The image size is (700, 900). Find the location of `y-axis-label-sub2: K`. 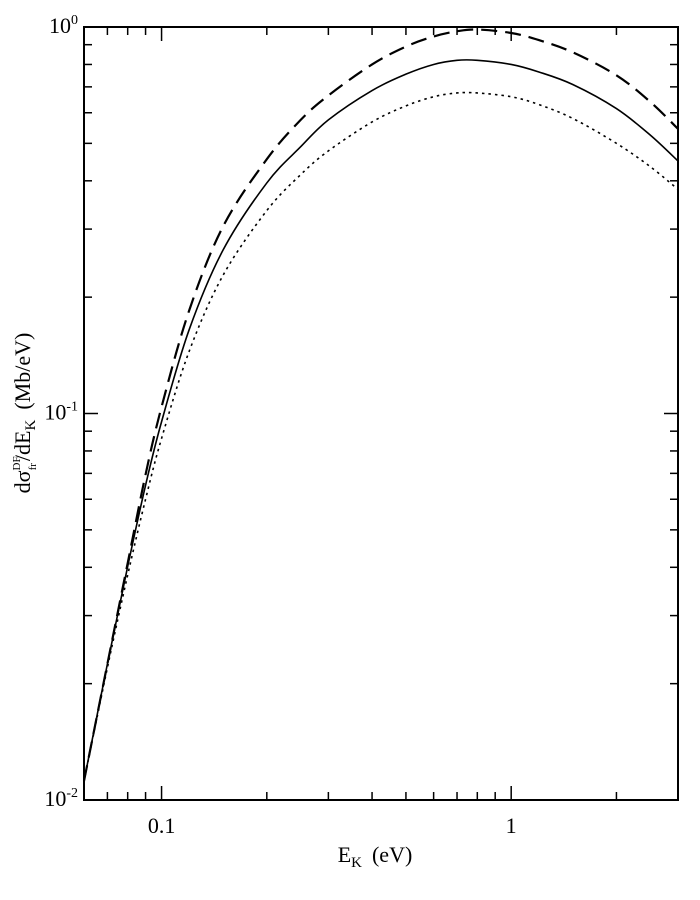

y-axis-label-sub2: K is located at coordinates (31, 425).